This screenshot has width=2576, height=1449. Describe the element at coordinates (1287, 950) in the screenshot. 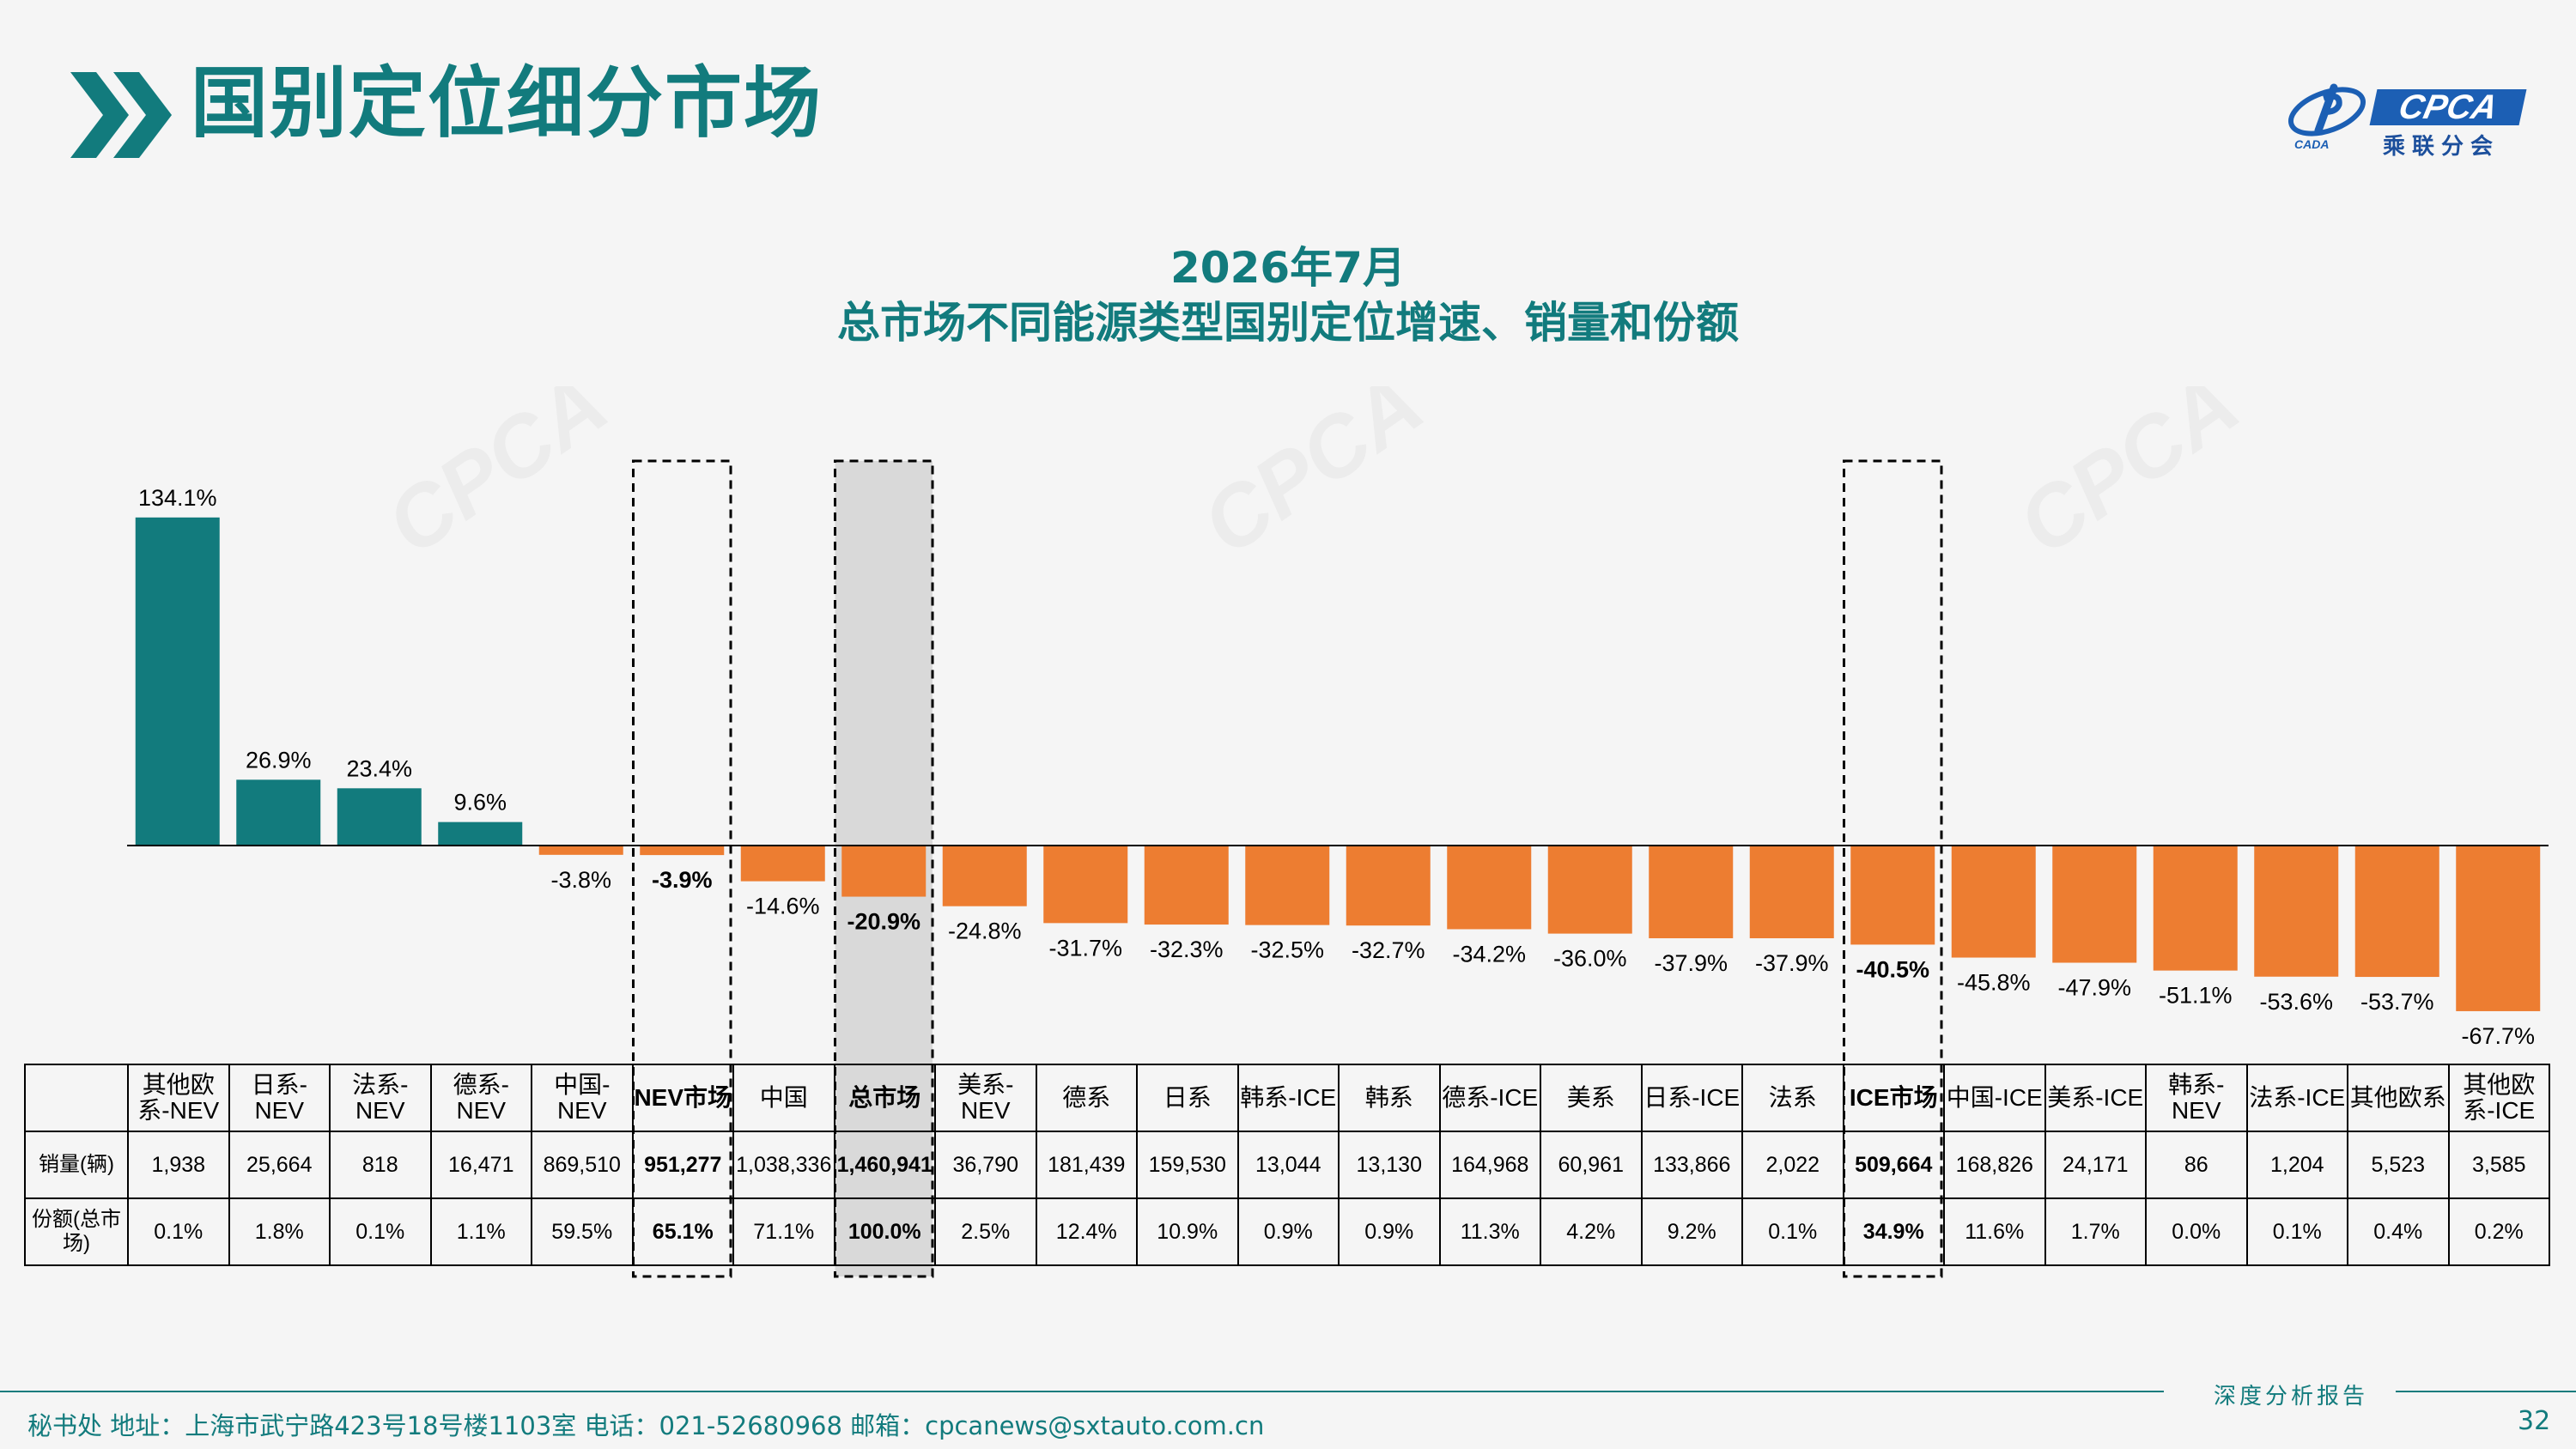

I see `data-label: -32.5%` at that location.